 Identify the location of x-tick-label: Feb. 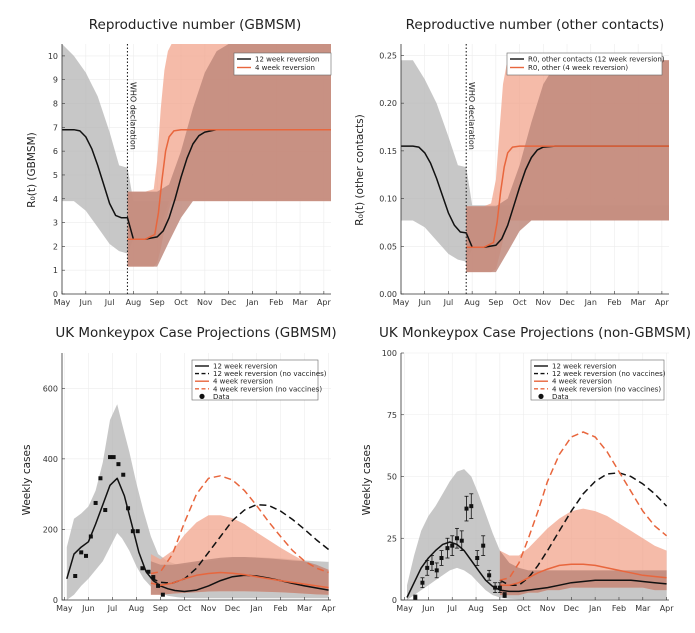
(619, 608).